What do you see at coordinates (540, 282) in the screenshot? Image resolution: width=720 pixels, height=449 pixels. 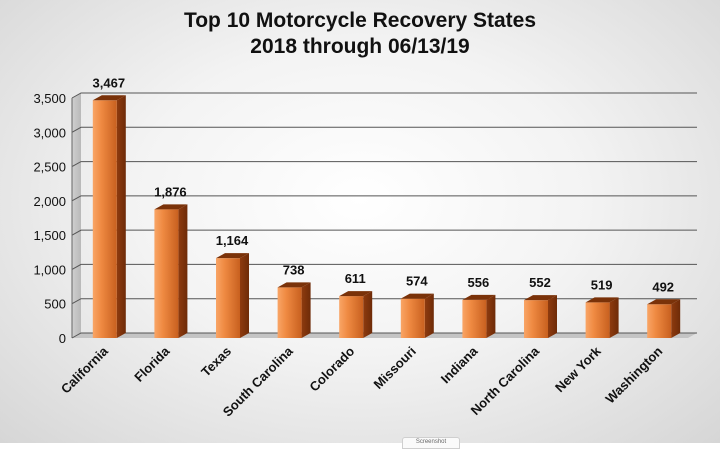 I see `data-label: 552` at bounding box center [540, 282].